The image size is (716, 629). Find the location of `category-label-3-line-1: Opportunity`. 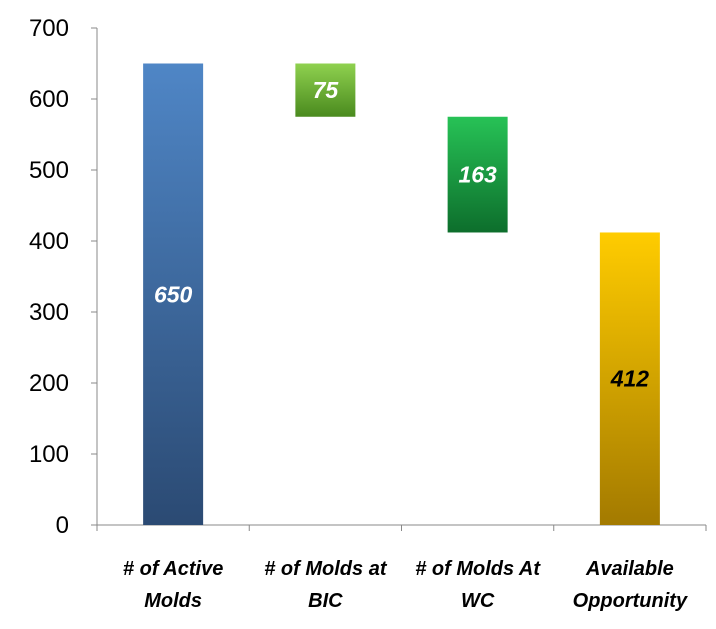

category-label-3-line-1: Opportunity is located at coordinates (630, 601).